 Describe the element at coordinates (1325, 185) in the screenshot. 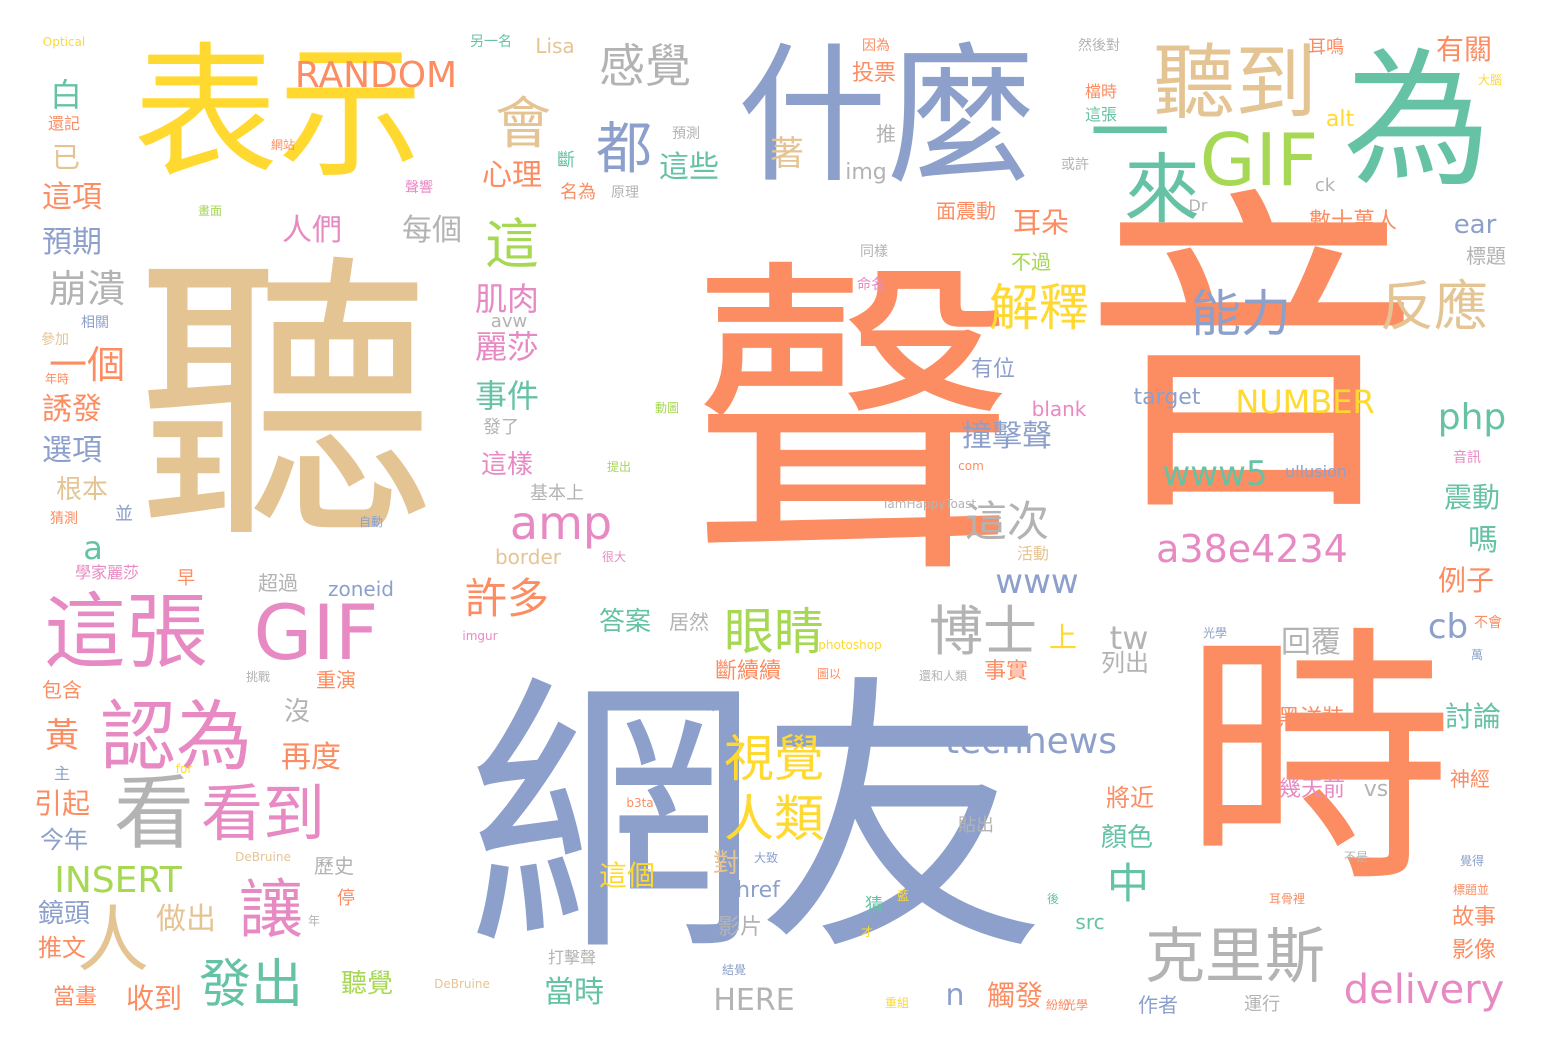

I see `word-ck: ck` at that location.